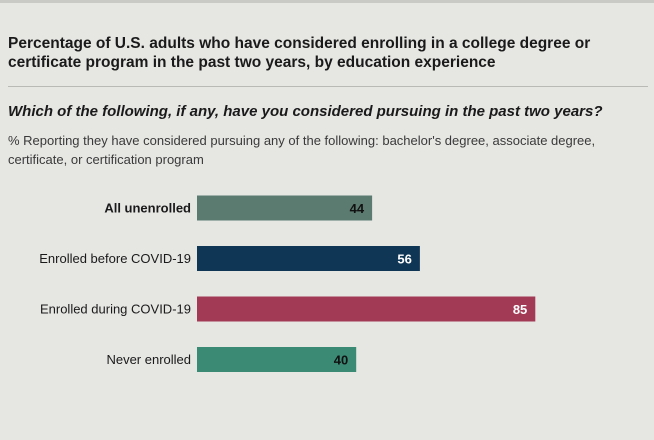 Image resolution: width=654 pixels, height=440 pixels. What do you see at coordinates (357, 208) in the screenshot?
I see `value-label: 44` at bounding box center [357, 208].